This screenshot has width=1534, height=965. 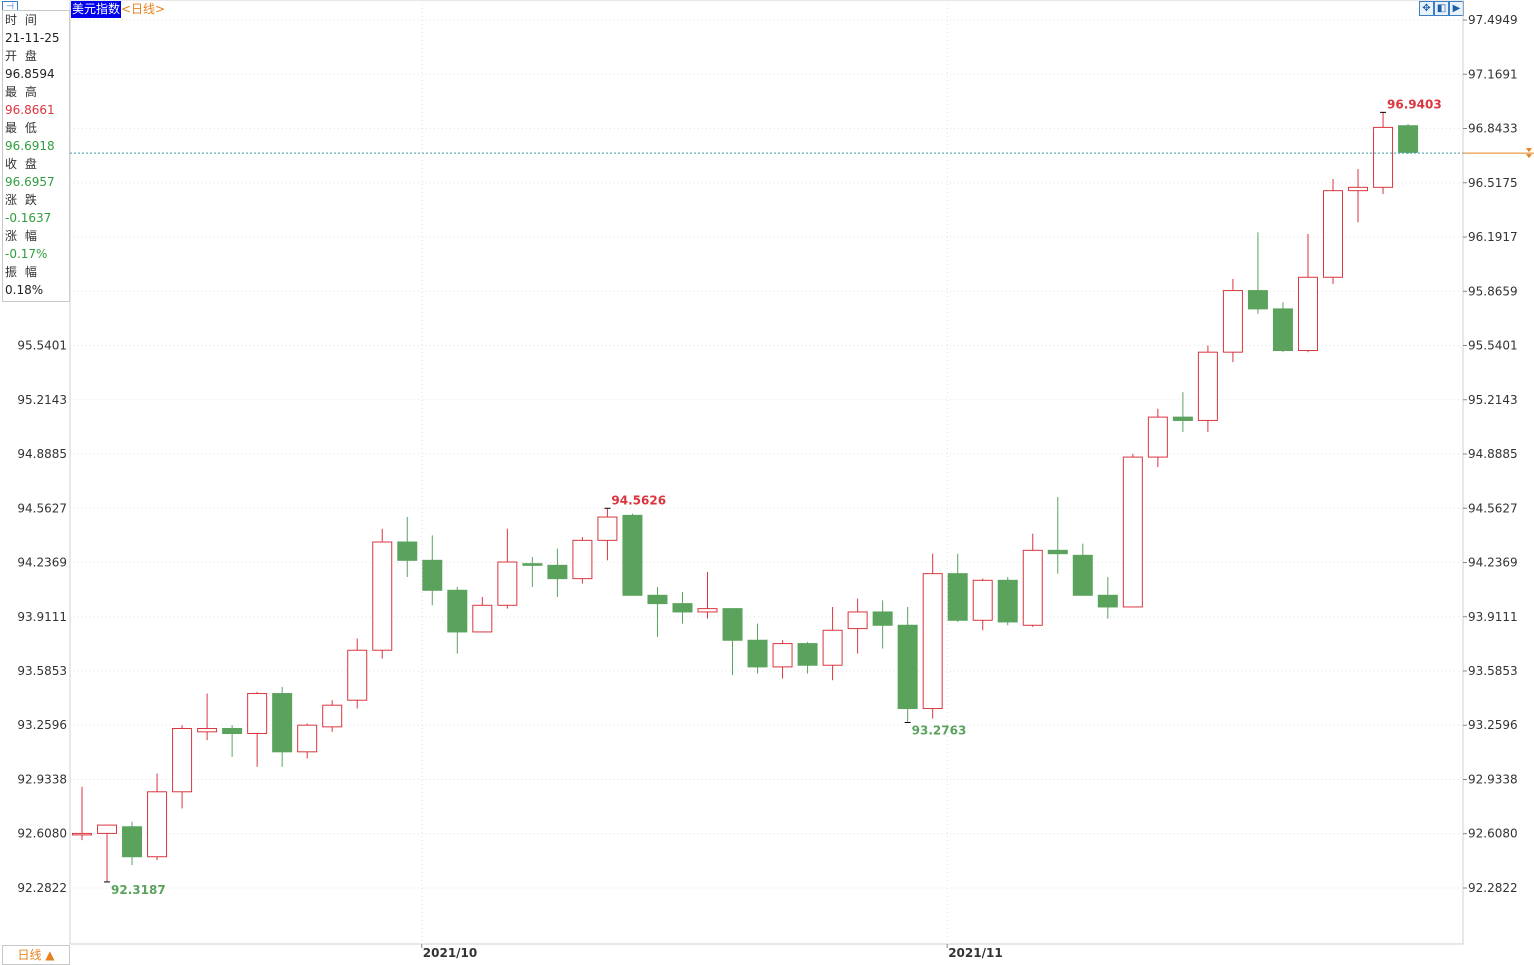 What do you see at coordinates (22, 56) in the screenshot?
I see `open-label: 开 盘` at bounding box center [22, 56].